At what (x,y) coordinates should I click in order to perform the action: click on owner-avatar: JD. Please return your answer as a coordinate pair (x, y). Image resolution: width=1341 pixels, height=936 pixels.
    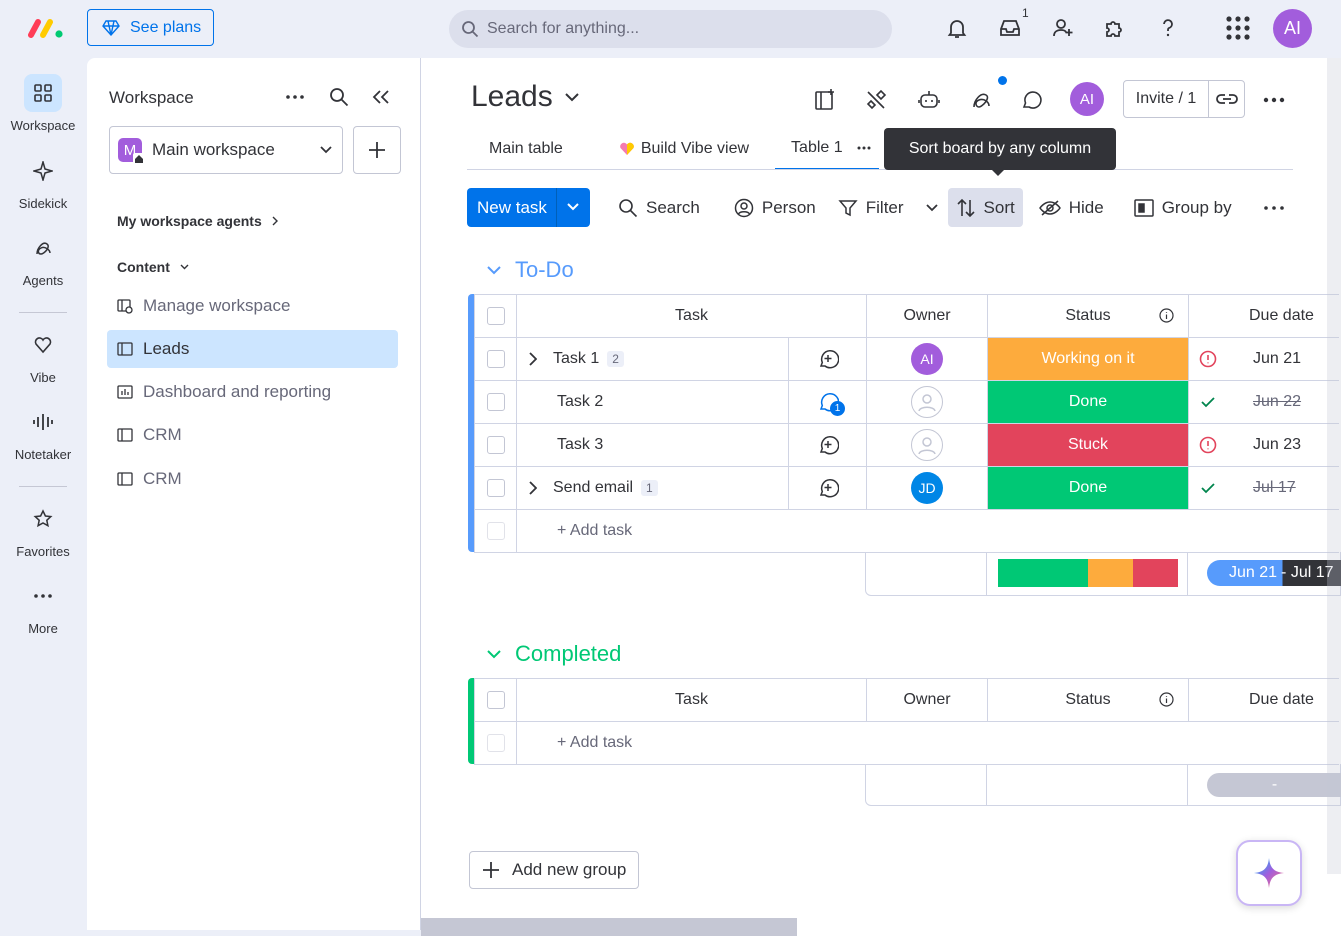
    Looking at the image, I should click on (927, 488).